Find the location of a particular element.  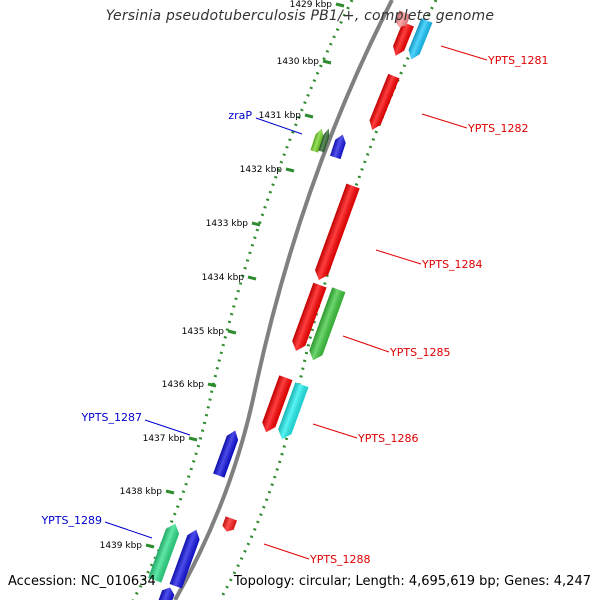

gene-label: YPTS_1286 is located at coordinates (388, 438).